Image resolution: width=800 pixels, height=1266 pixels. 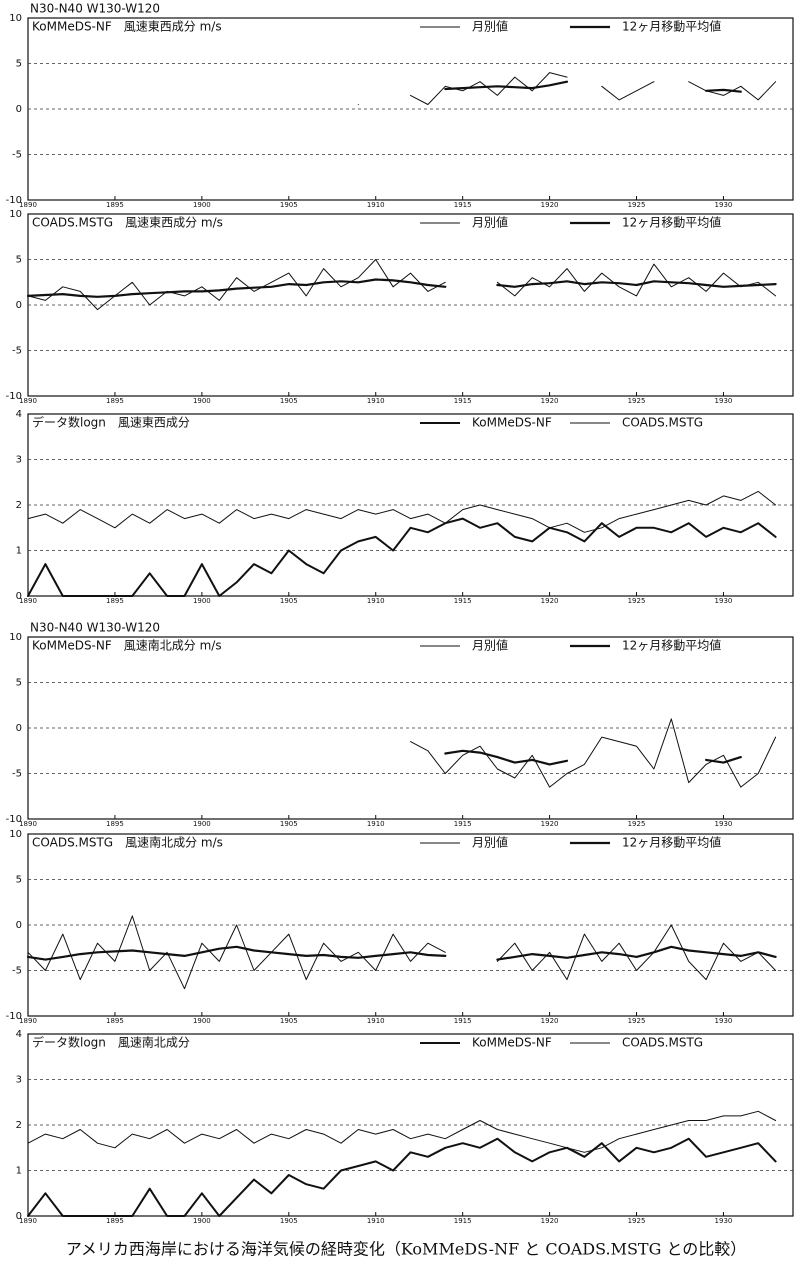 What do you see at coordinates (111, 1042) in the screenshot?
I see `panel-title: データ数logn 風速南北成分` at bounding box center [111, 1042].